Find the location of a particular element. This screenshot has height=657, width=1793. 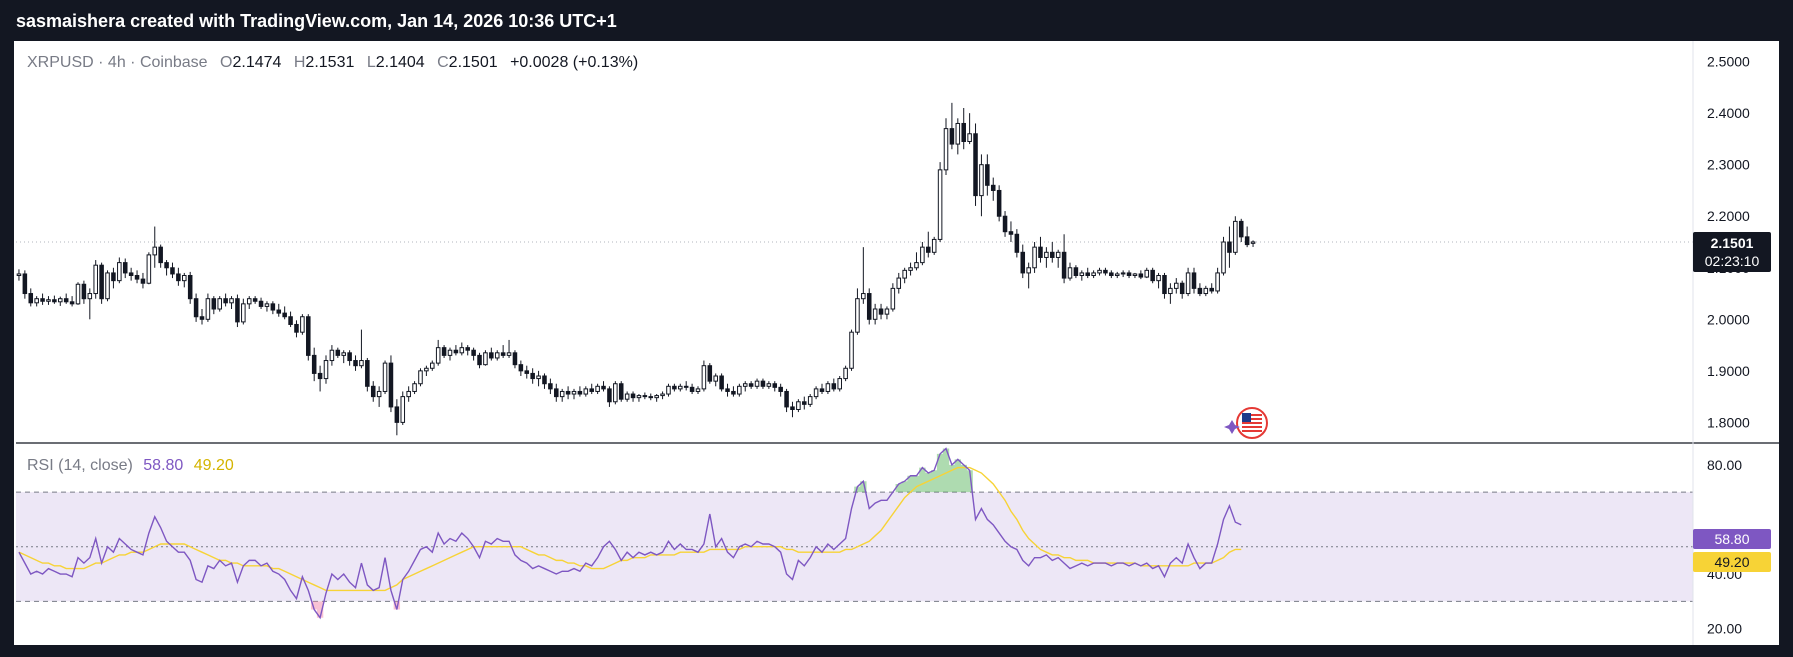

flag-stripe is located at coordinates (1252, 419).